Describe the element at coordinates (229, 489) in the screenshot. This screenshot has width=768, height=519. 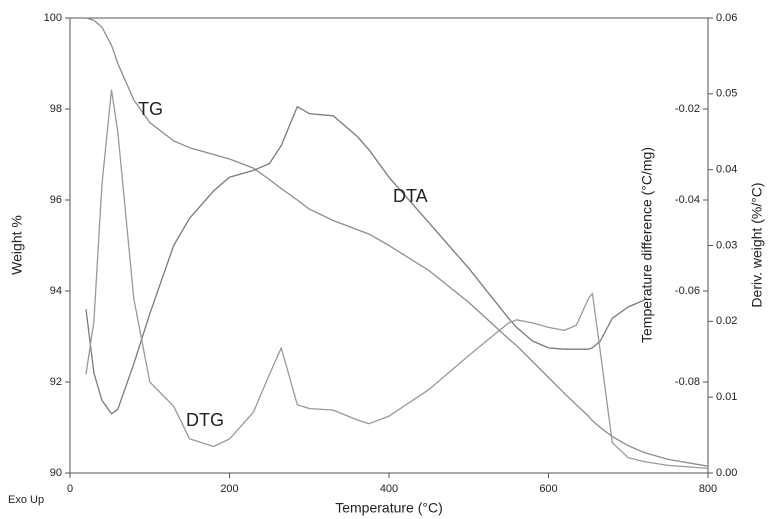
I see `x-tick-label: 200` at that location.